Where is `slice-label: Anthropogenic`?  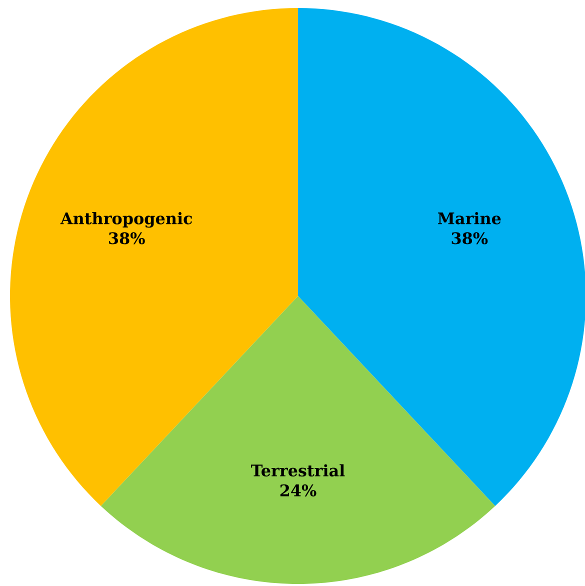
slice-label: Anthropogenic is located at coordinates (126, 220).